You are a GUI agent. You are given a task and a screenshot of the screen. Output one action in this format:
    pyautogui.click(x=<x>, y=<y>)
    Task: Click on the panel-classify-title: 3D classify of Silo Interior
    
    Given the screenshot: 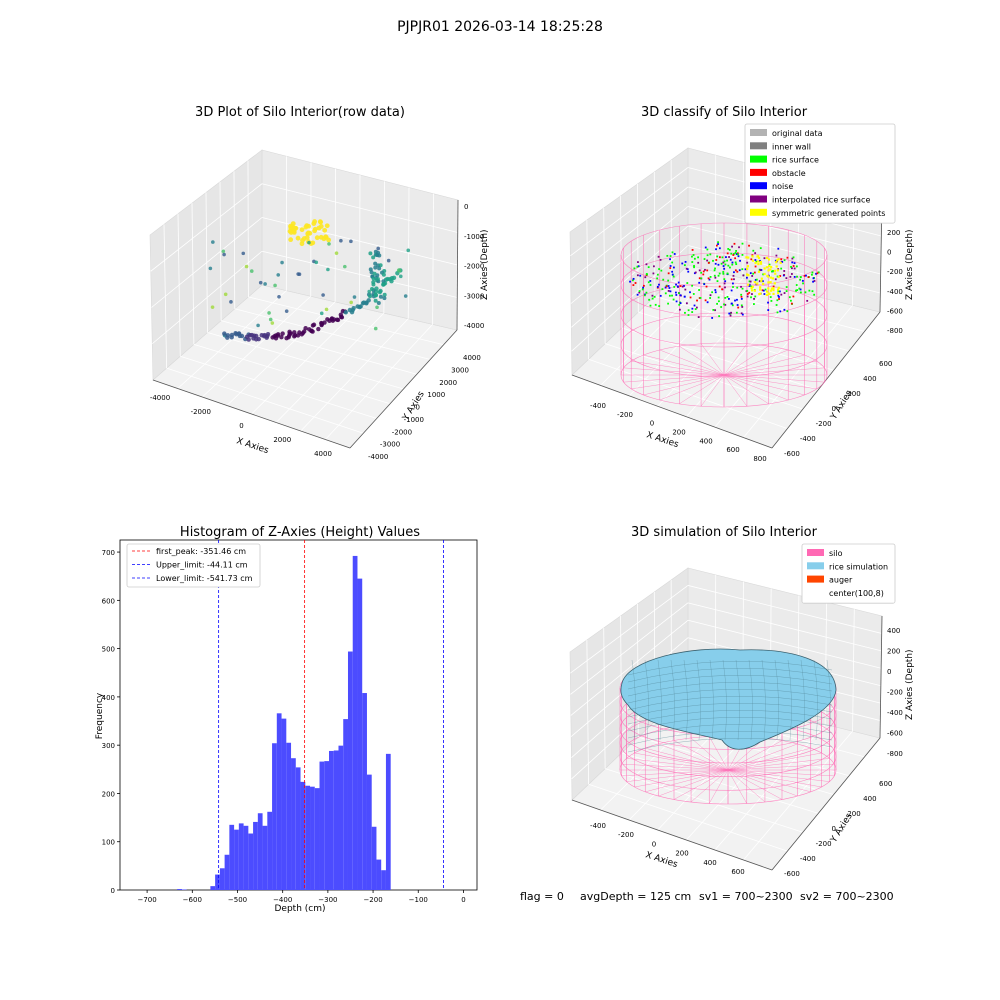 What is the action you would take?
    pyautogui.click(x=724, y=112)
    